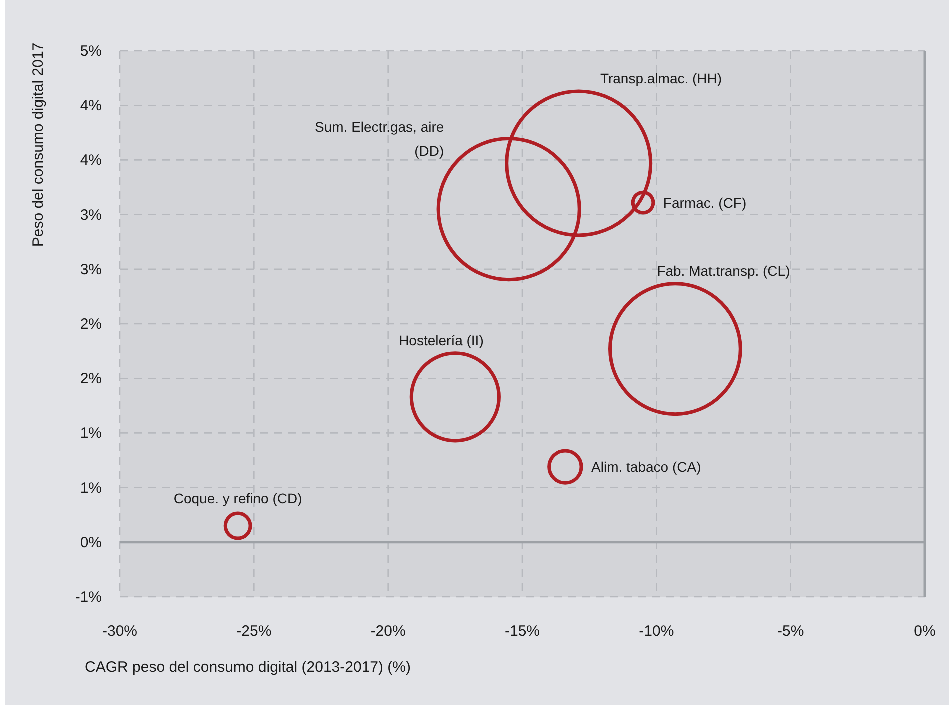 The image size is (949, 720). What do you see at coordinates (238, 498) in the screenshot?
I see `series-label: Coque. y refino (CD)` at bounding box center [238, 498].